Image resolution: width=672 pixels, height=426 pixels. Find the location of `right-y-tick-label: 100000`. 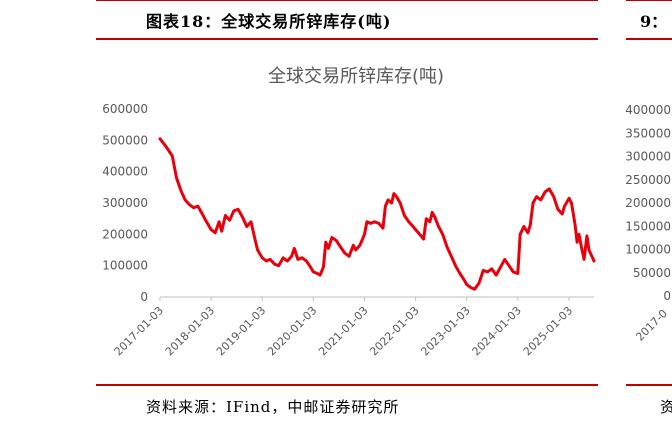

right-y-tick-label: 100000 is located at coordinates (648, 250).